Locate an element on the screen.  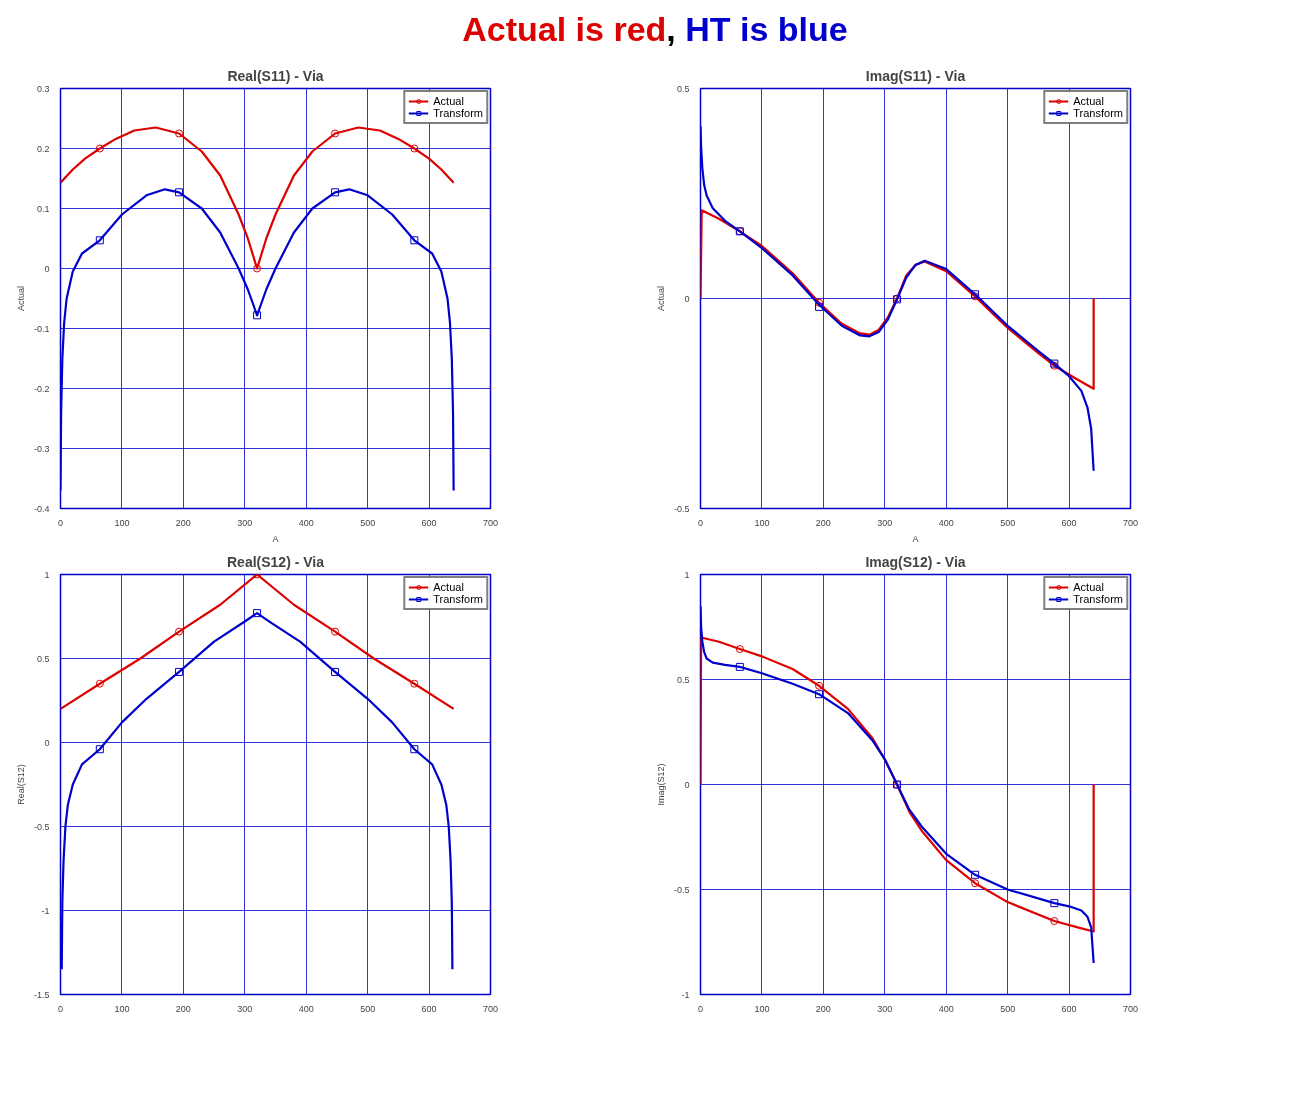
y-axis-title: Imag(S12) is located at coordinates (660, 784).